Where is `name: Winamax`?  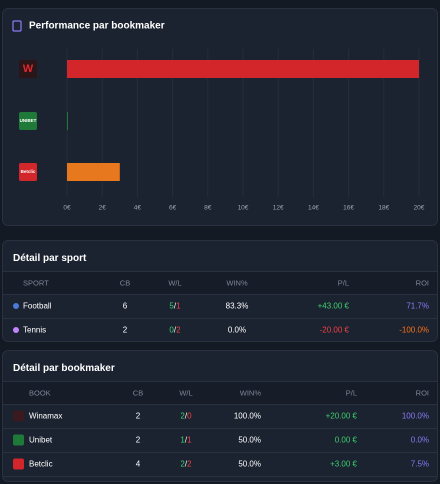 name: Winamax is located at coordinates (46, 416).